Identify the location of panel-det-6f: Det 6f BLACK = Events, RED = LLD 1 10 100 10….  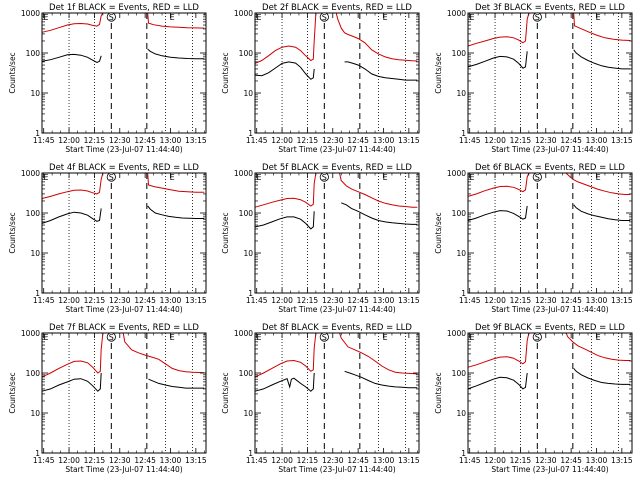
(533, 238).